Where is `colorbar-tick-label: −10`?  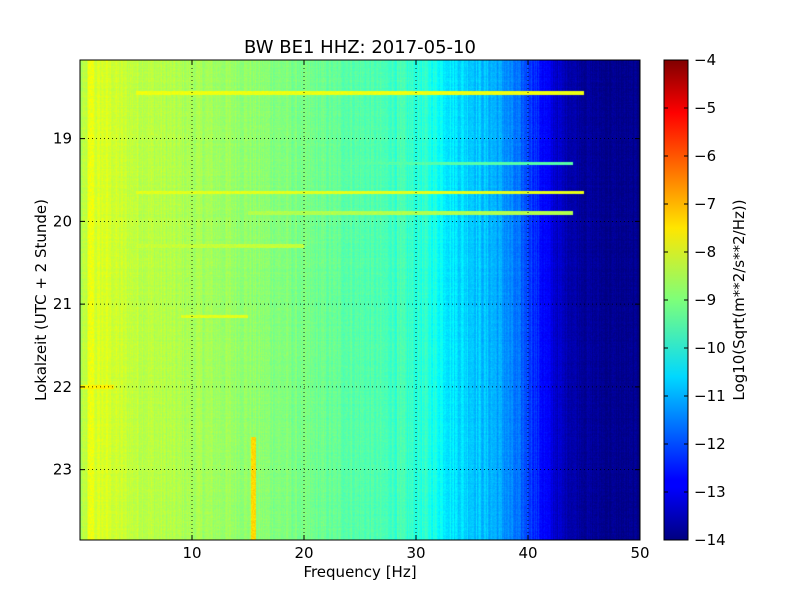
colorbar-tick-label: −10 is located at coordinates (710, 348).